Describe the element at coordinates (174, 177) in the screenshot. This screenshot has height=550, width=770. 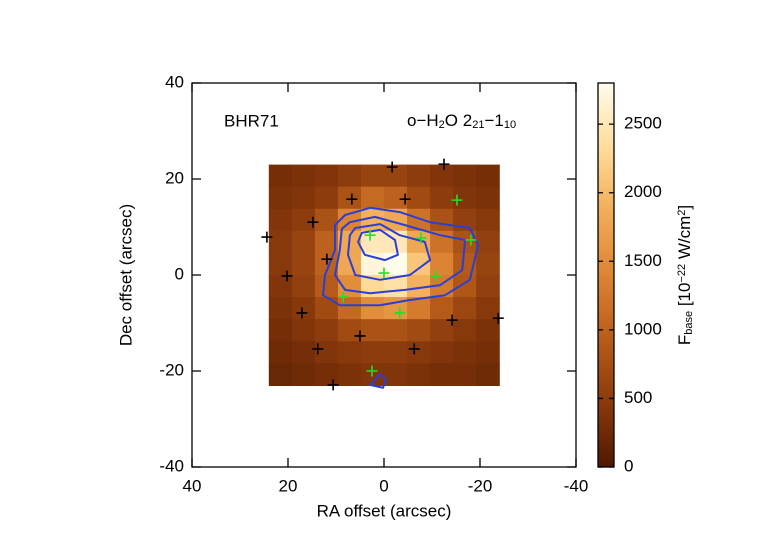
I see `y-tick-label: 20` at that location.